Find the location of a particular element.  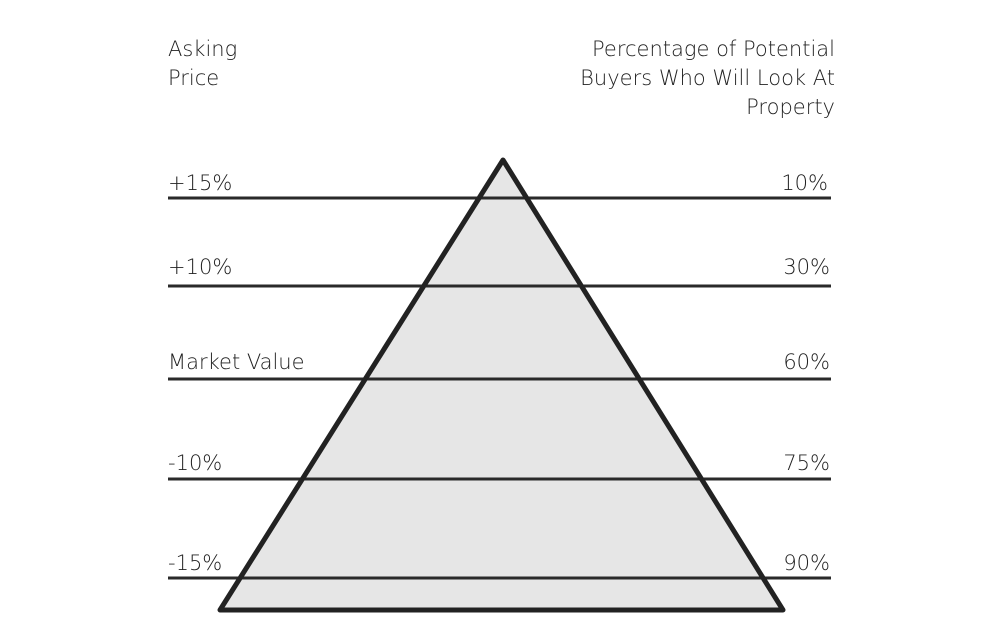

buyer-percentage: 90% is located at coordinates (806, 563).